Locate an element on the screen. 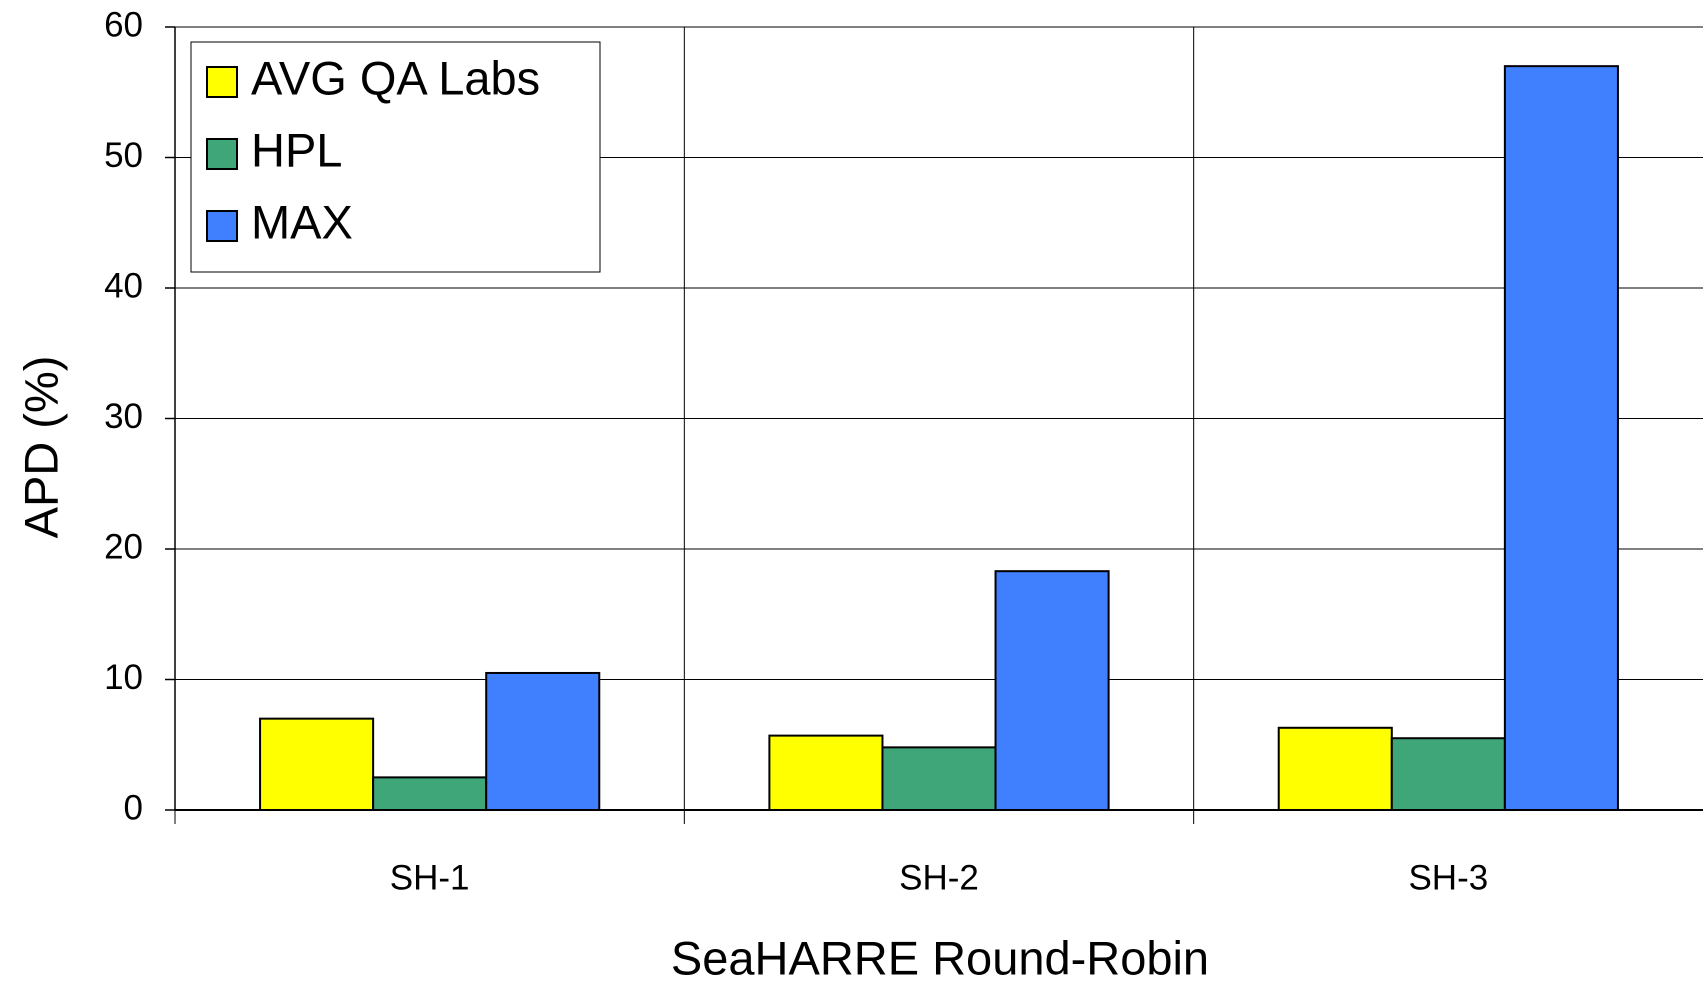  x-axis-title: SeaHARRE Round-Robin is located at coordinates (940, 957).